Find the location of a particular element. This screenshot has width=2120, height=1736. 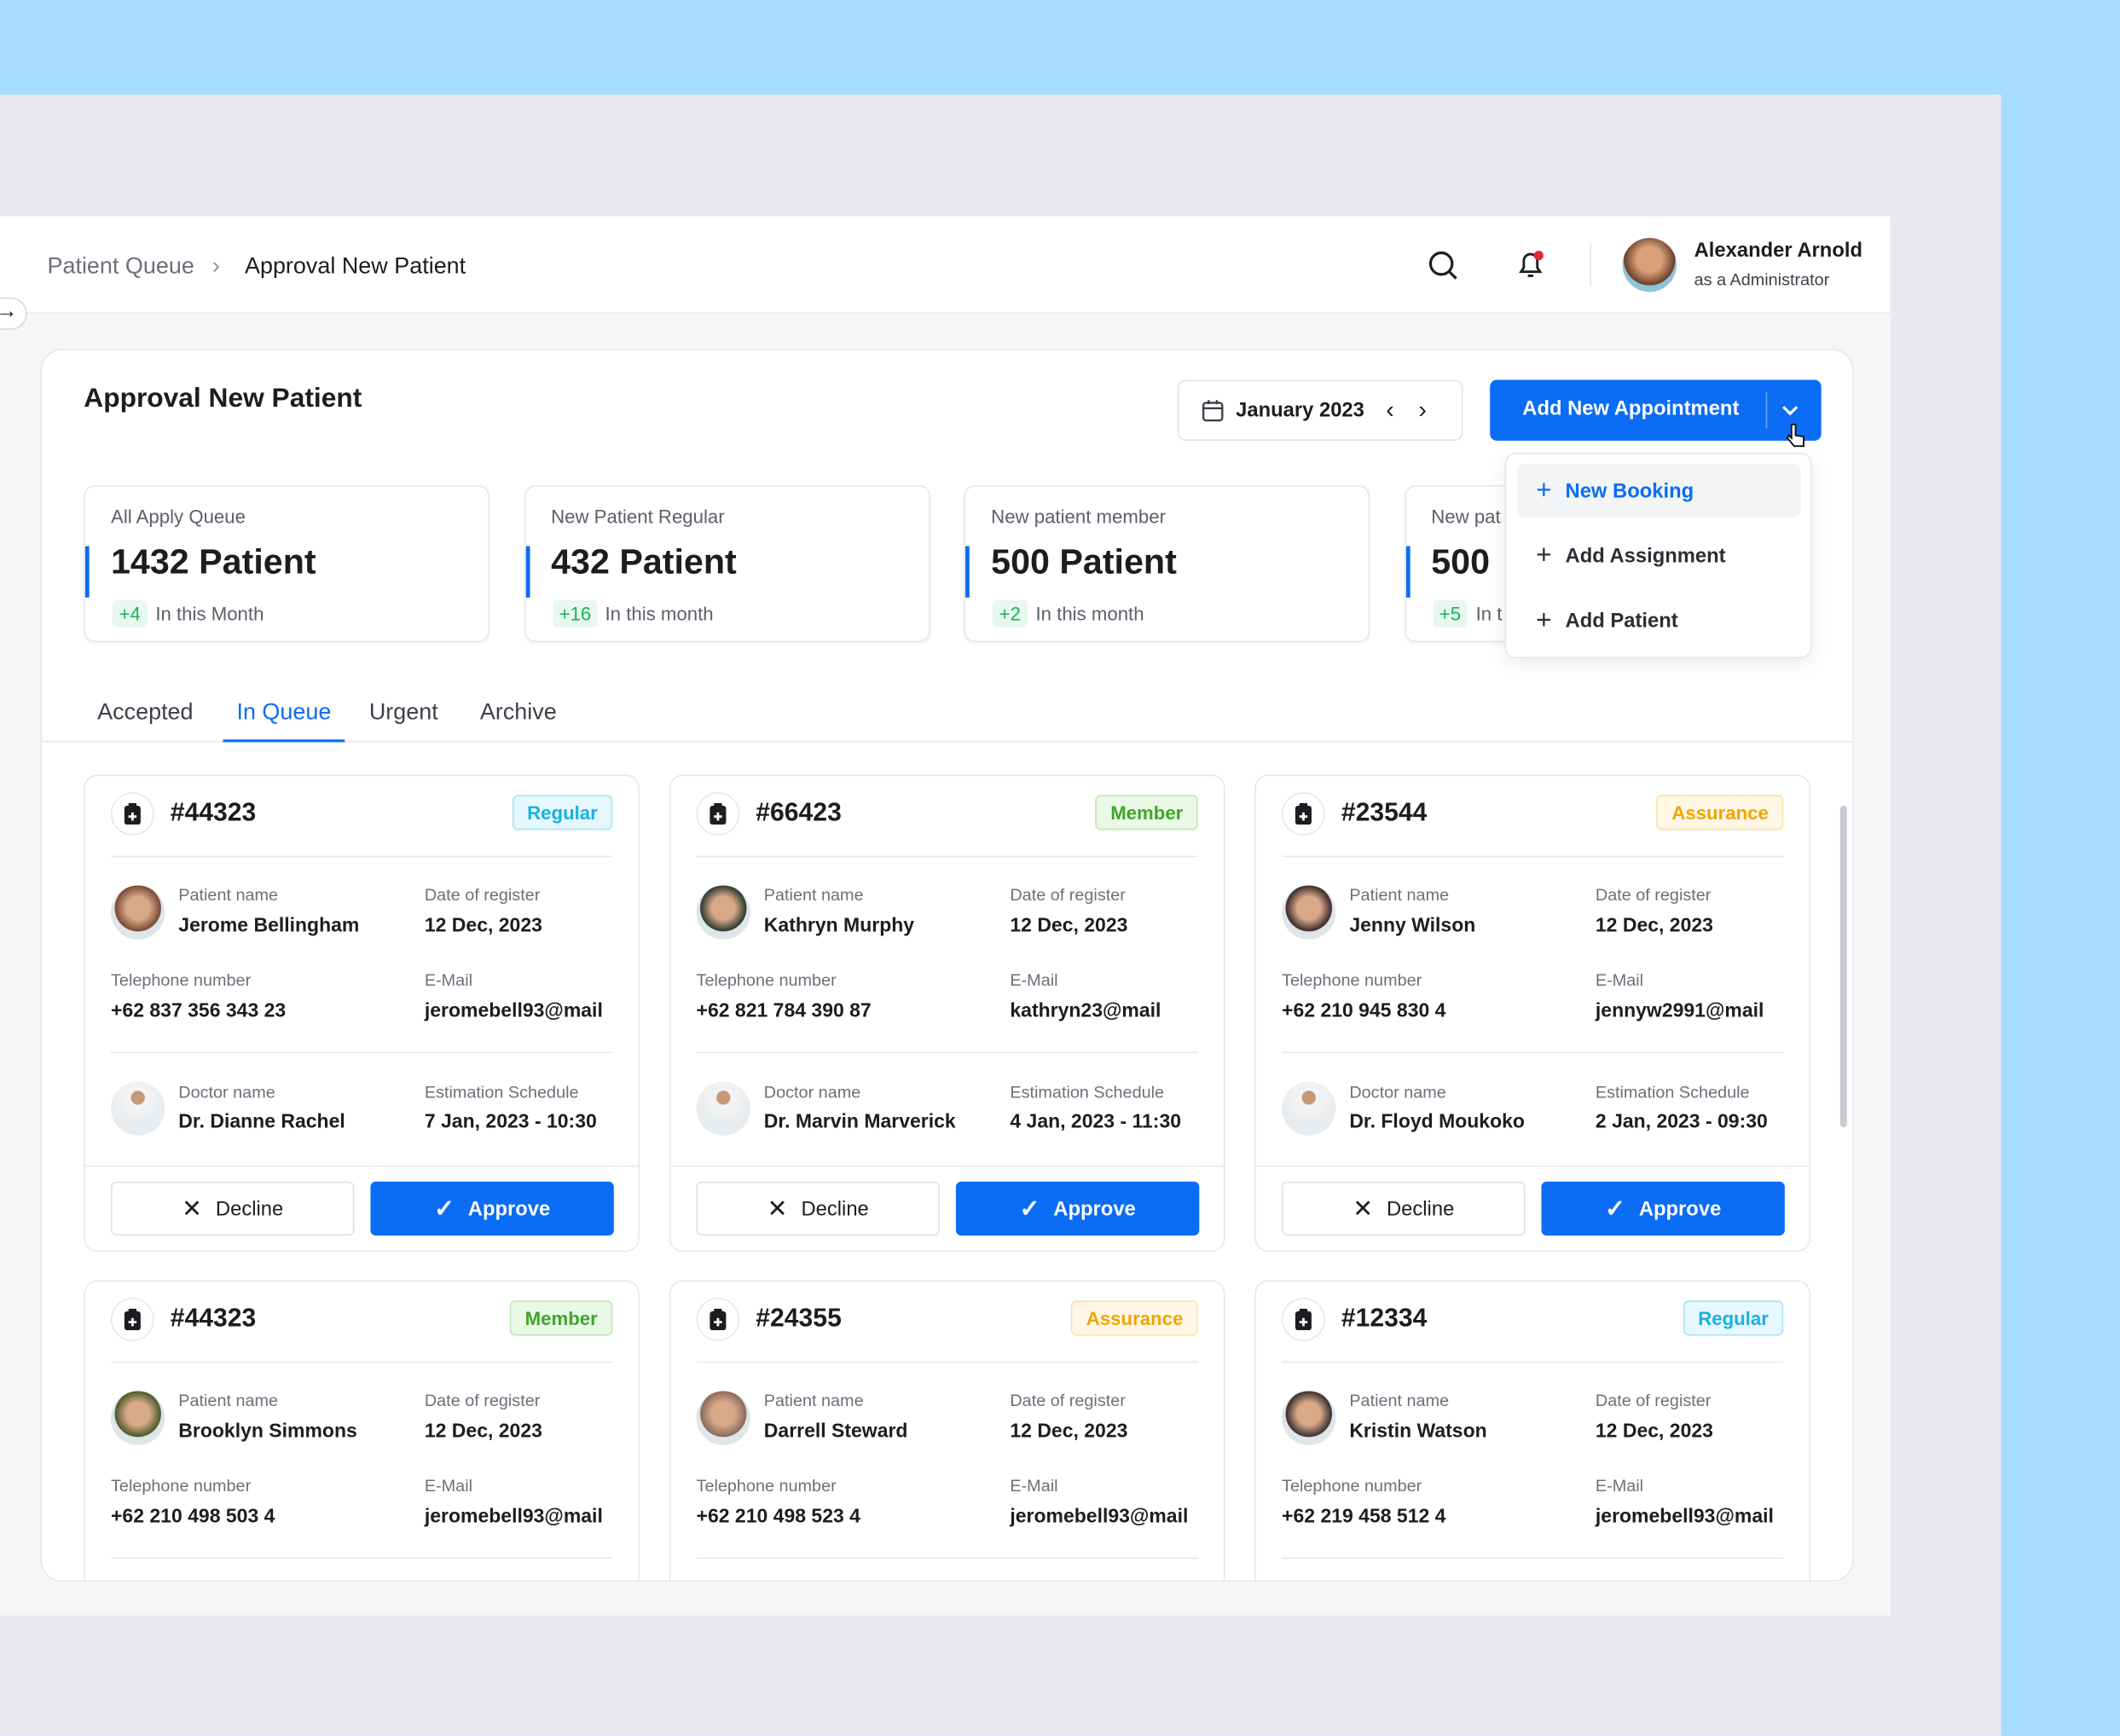

bell-icon is located at coordinates (1531, 265).